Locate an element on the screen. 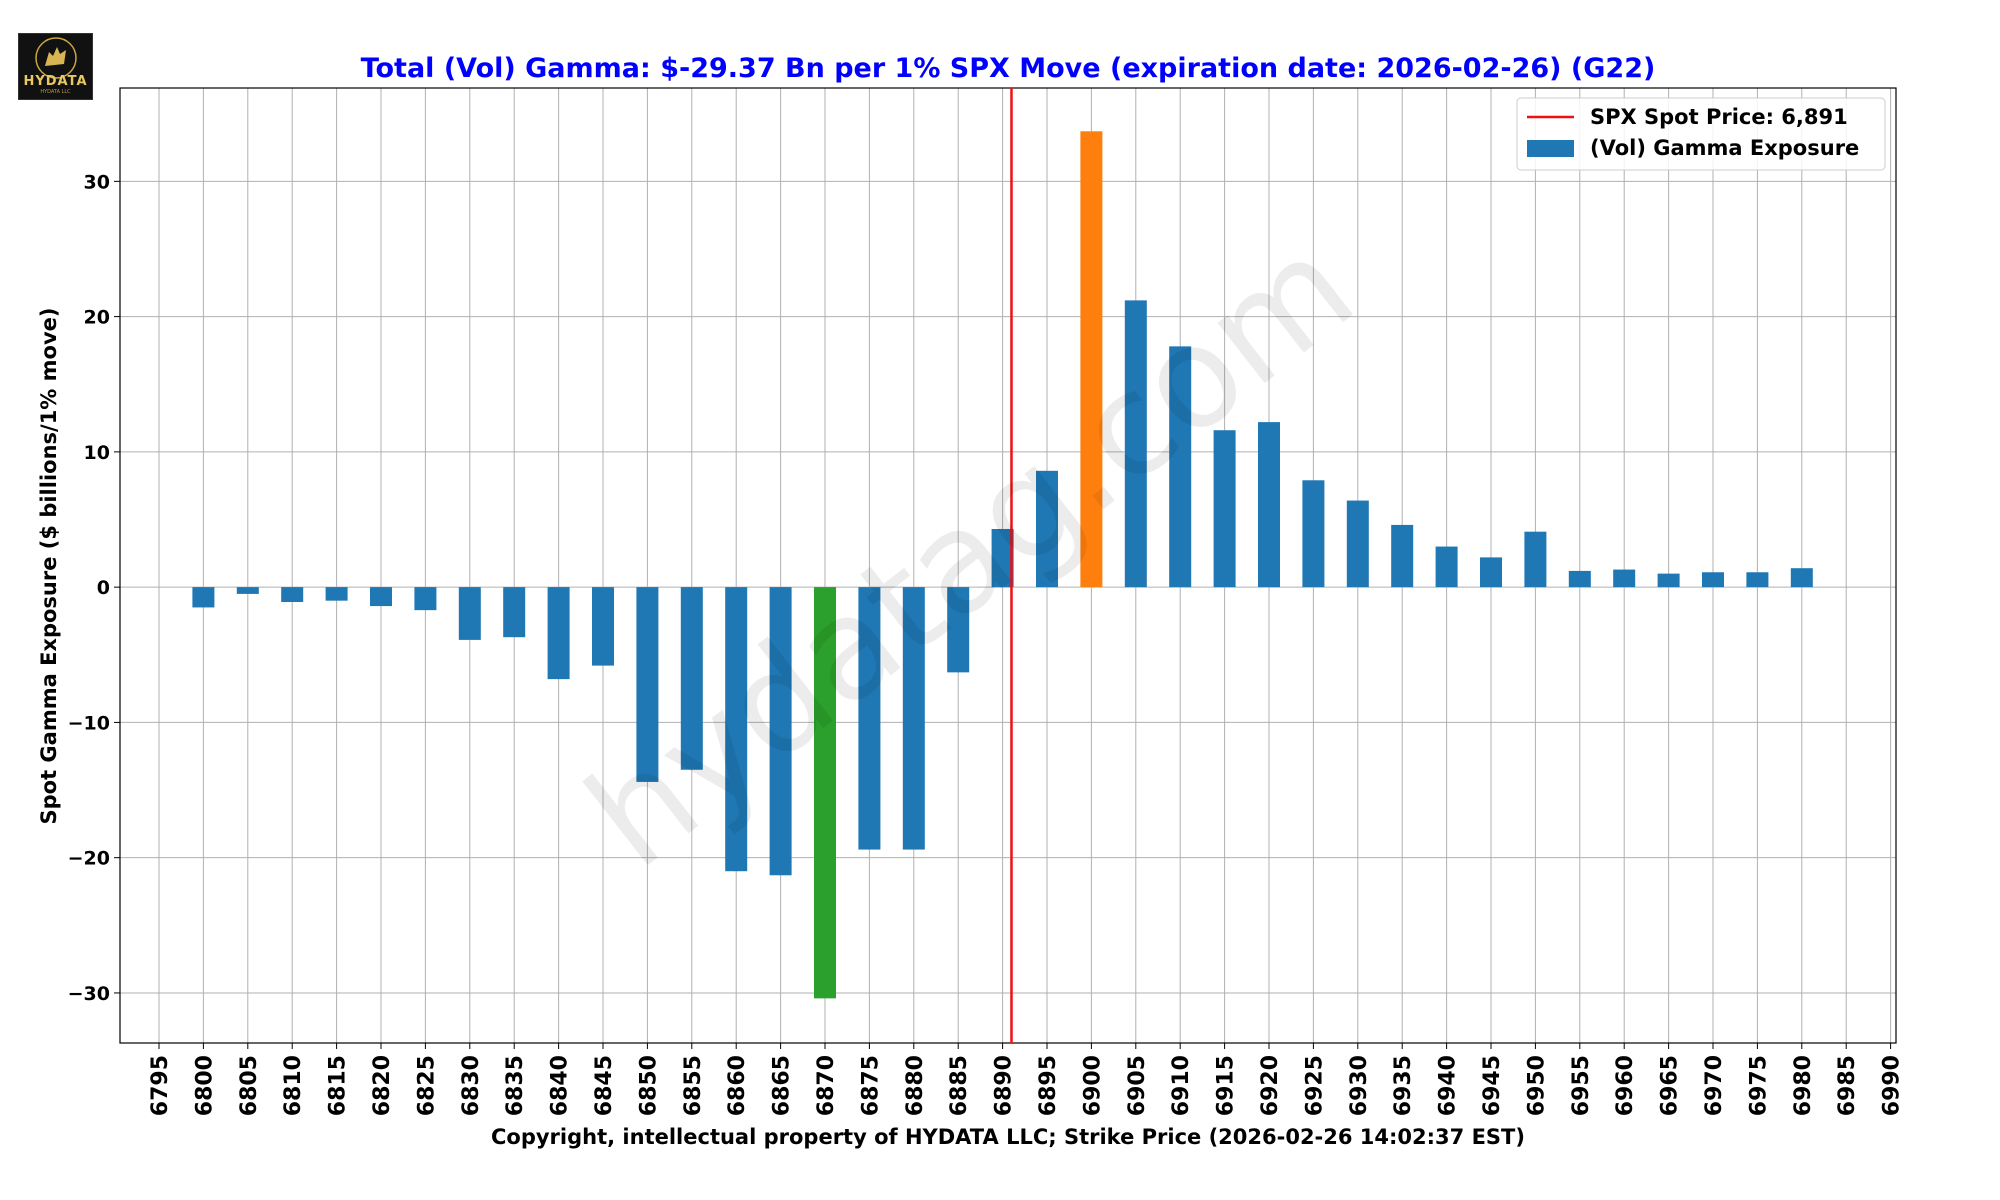 The width and height of the screenshot is (2000, 1200). legend-box is located at coordinates (1701, 134).